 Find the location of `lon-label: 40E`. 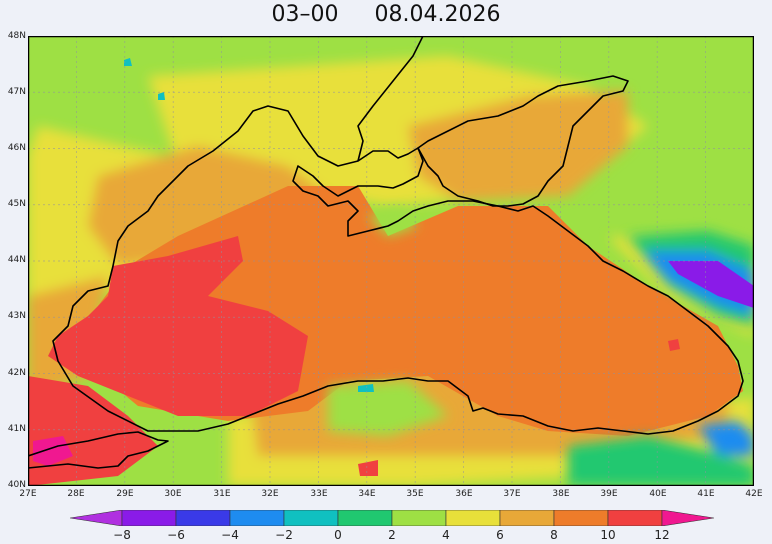

lon-label: 40E is located at coordinates (658, 494).